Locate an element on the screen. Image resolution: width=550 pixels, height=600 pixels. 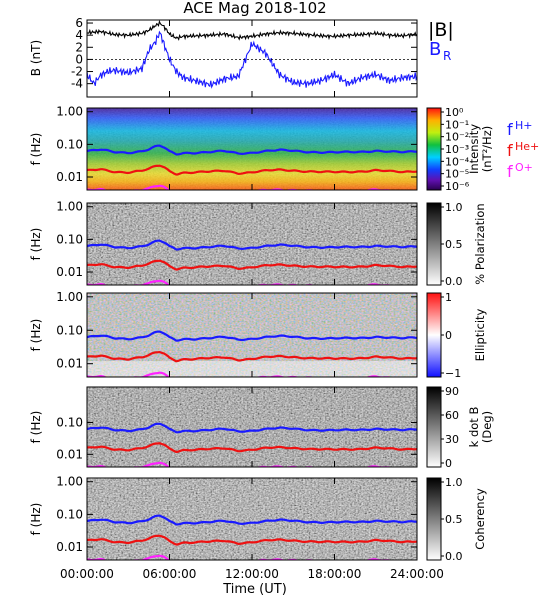
colorbar: 1.0 0.5 0.0 % Polarization is located at coordinates (456, 244).